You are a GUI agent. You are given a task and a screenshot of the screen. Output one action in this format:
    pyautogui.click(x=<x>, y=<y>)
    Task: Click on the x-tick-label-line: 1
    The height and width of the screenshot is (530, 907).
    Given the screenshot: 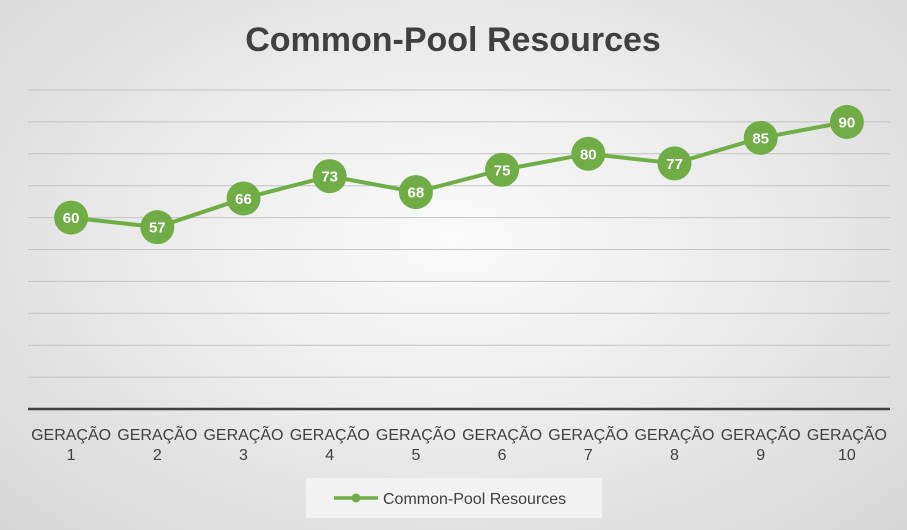 What is the action you would take?
    pyautogui.click(x=71, y=455)
    